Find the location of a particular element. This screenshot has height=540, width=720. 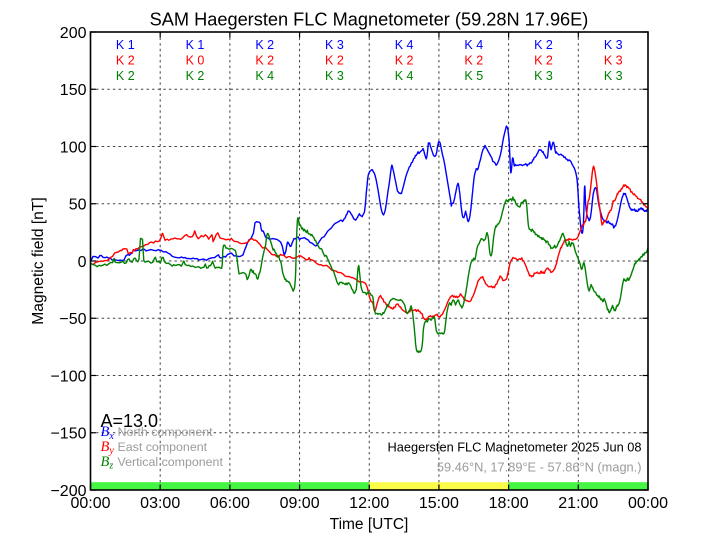

svg-text: K 5 is located at coordinates (473, 76).